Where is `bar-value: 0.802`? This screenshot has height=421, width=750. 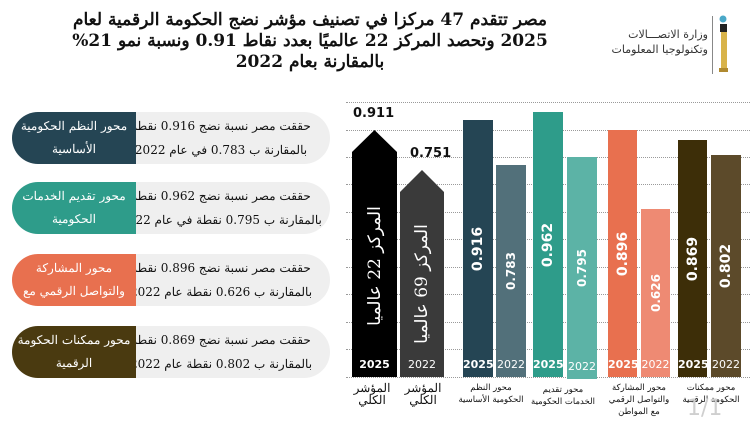
bar-value: 0.802 is located at coordinates (726, 266).